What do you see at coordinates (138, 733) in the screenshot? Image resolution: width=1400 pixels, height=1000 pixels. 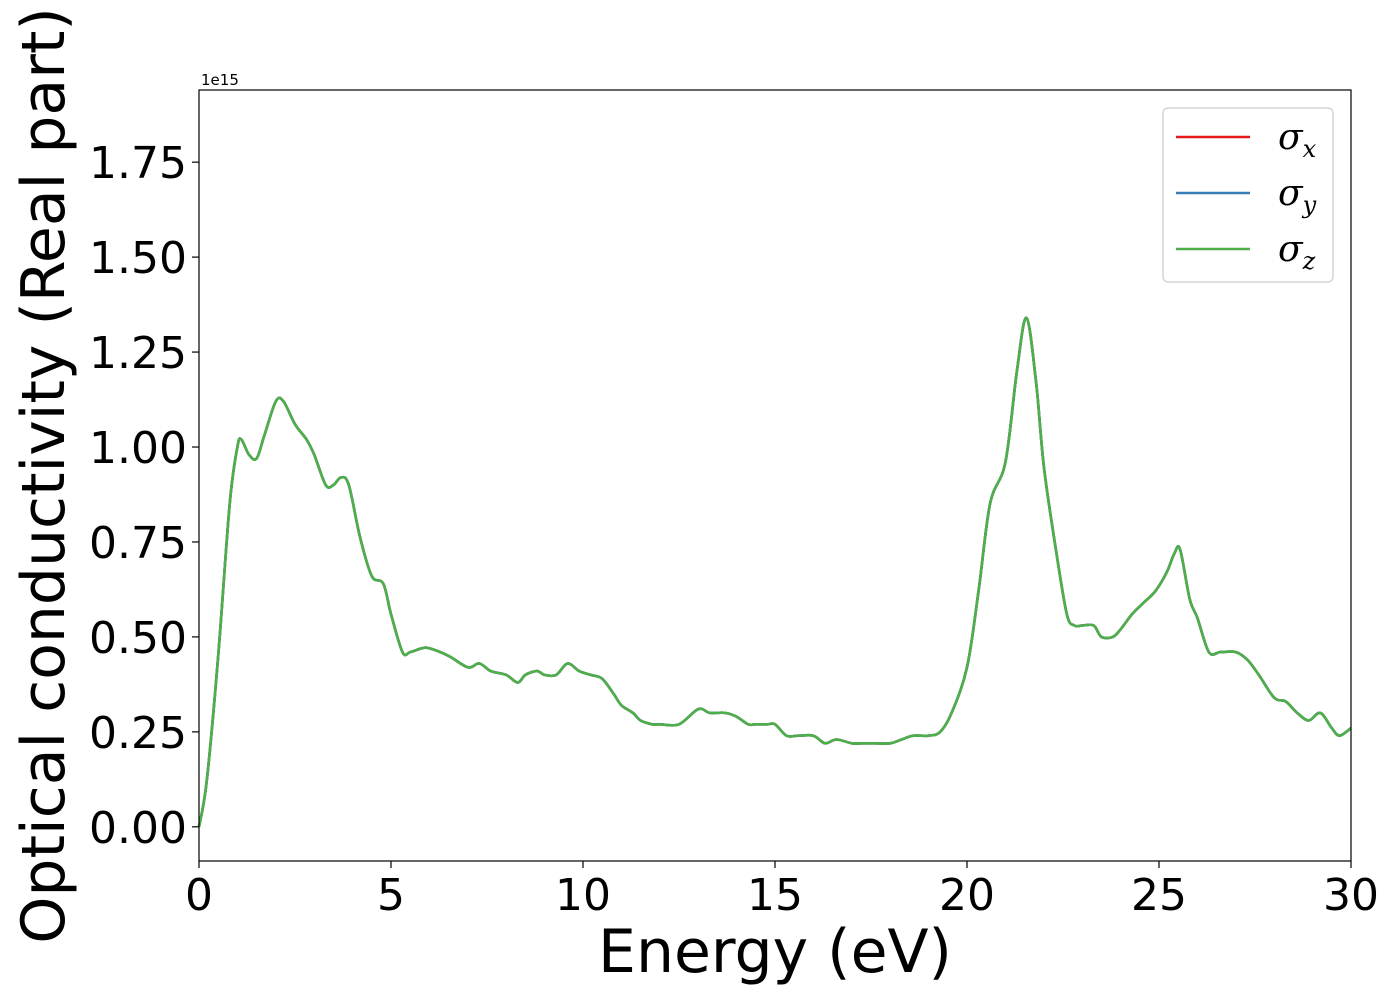 I see `y-tick-label: 0.25` at bounding box center [138, 733].